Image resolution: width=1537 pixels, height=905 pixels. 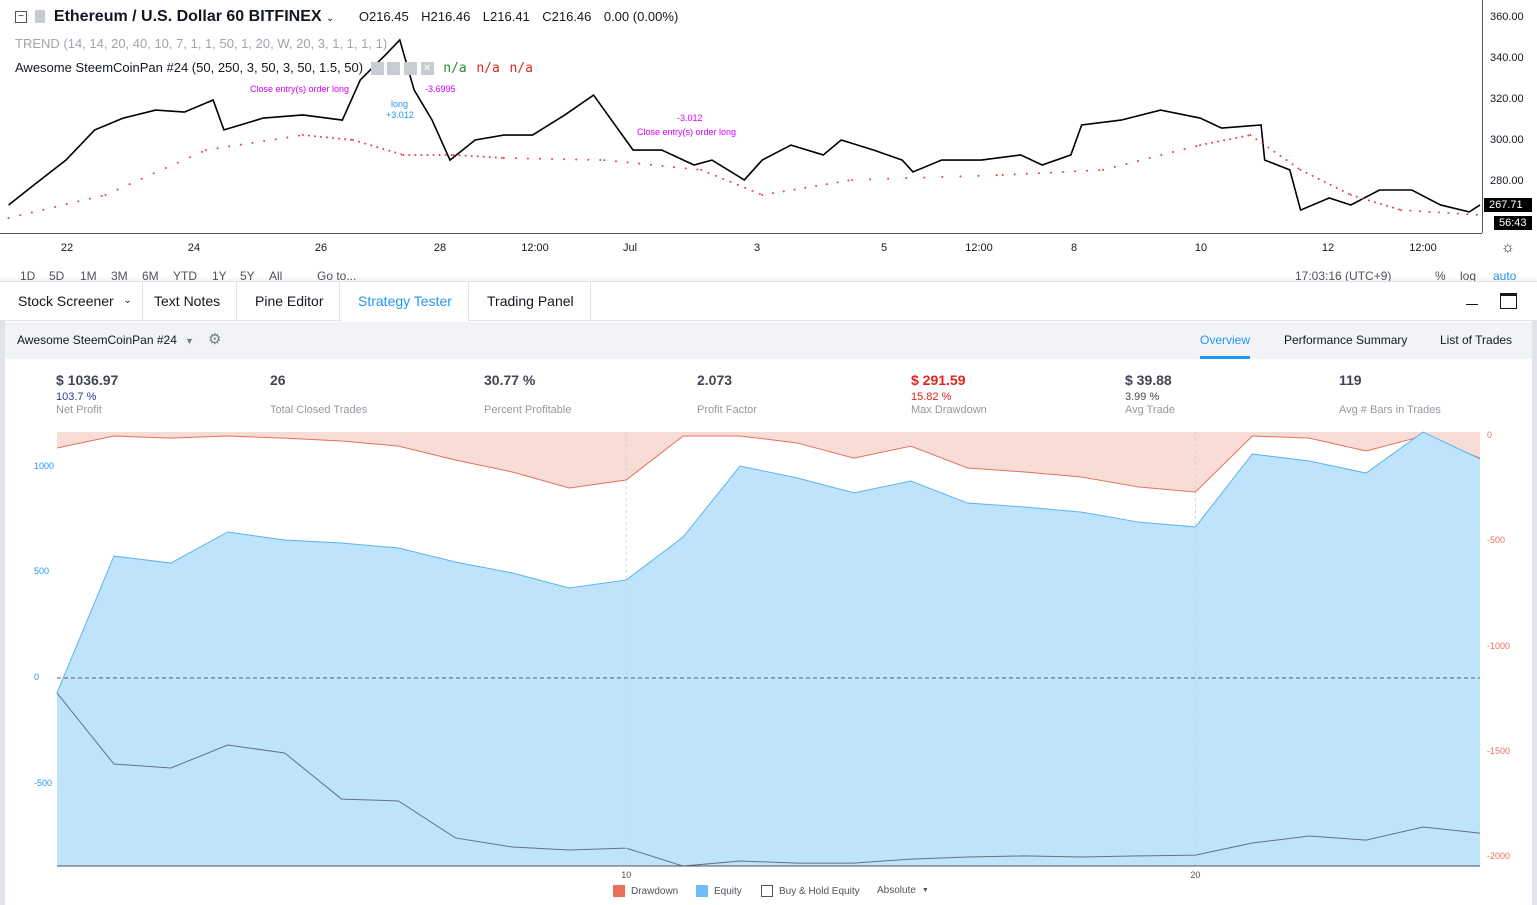 What do you see at coordinates (1499, 856) in the screenshot?
I see `drawdown-axis-tick: -2000` at bounding box center [1499, 856].